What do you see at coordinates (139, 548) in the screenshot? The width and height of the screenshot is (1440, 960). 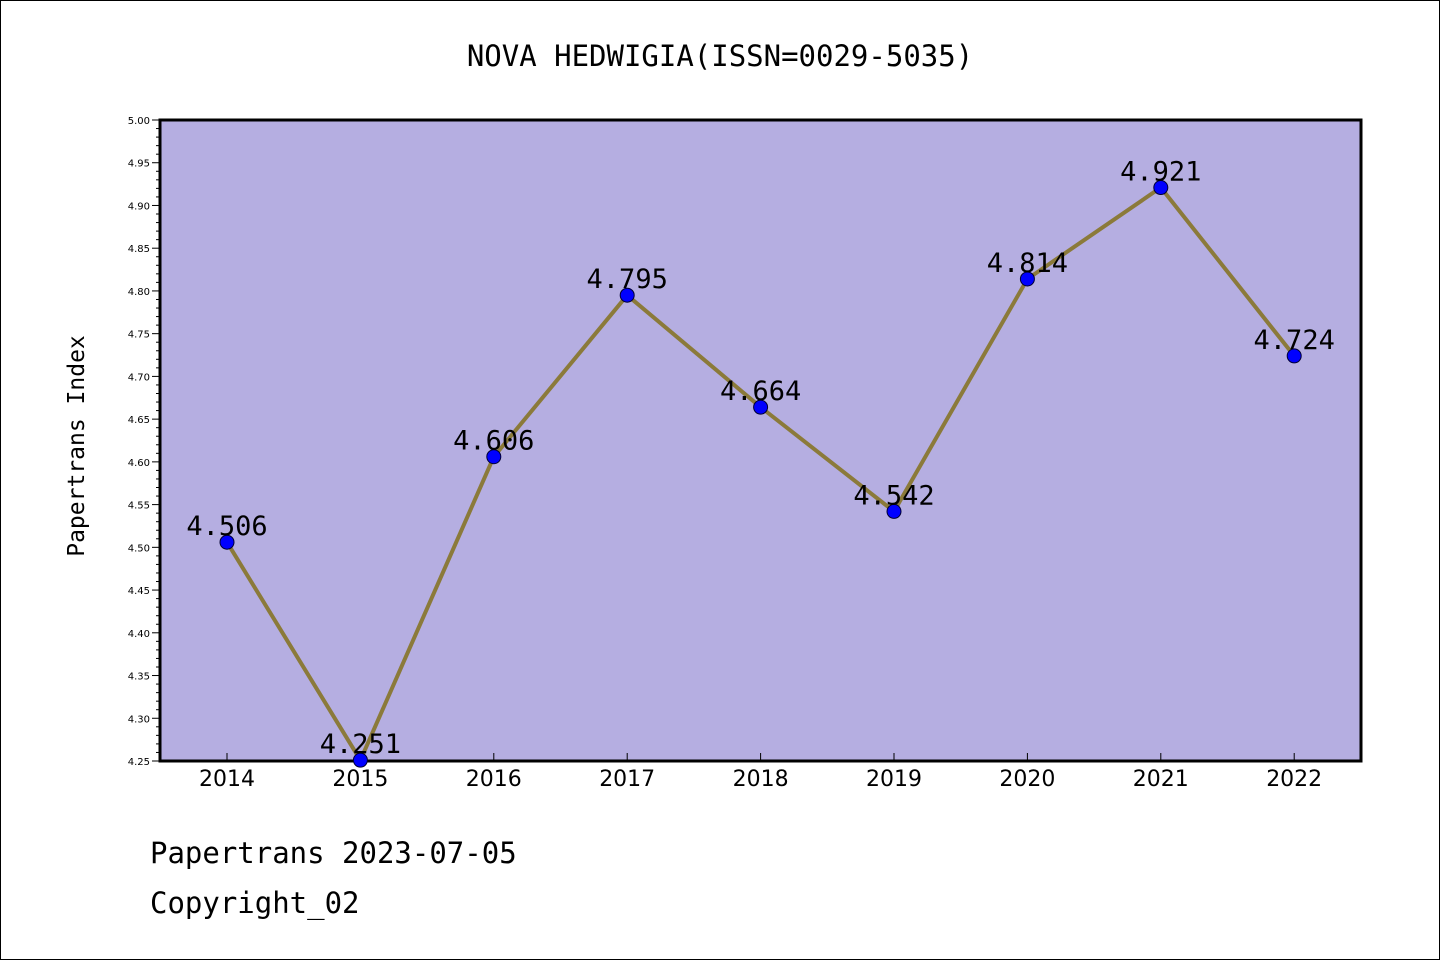 I see `y-tick-label: 4.50` at bounding box center [139, 548].